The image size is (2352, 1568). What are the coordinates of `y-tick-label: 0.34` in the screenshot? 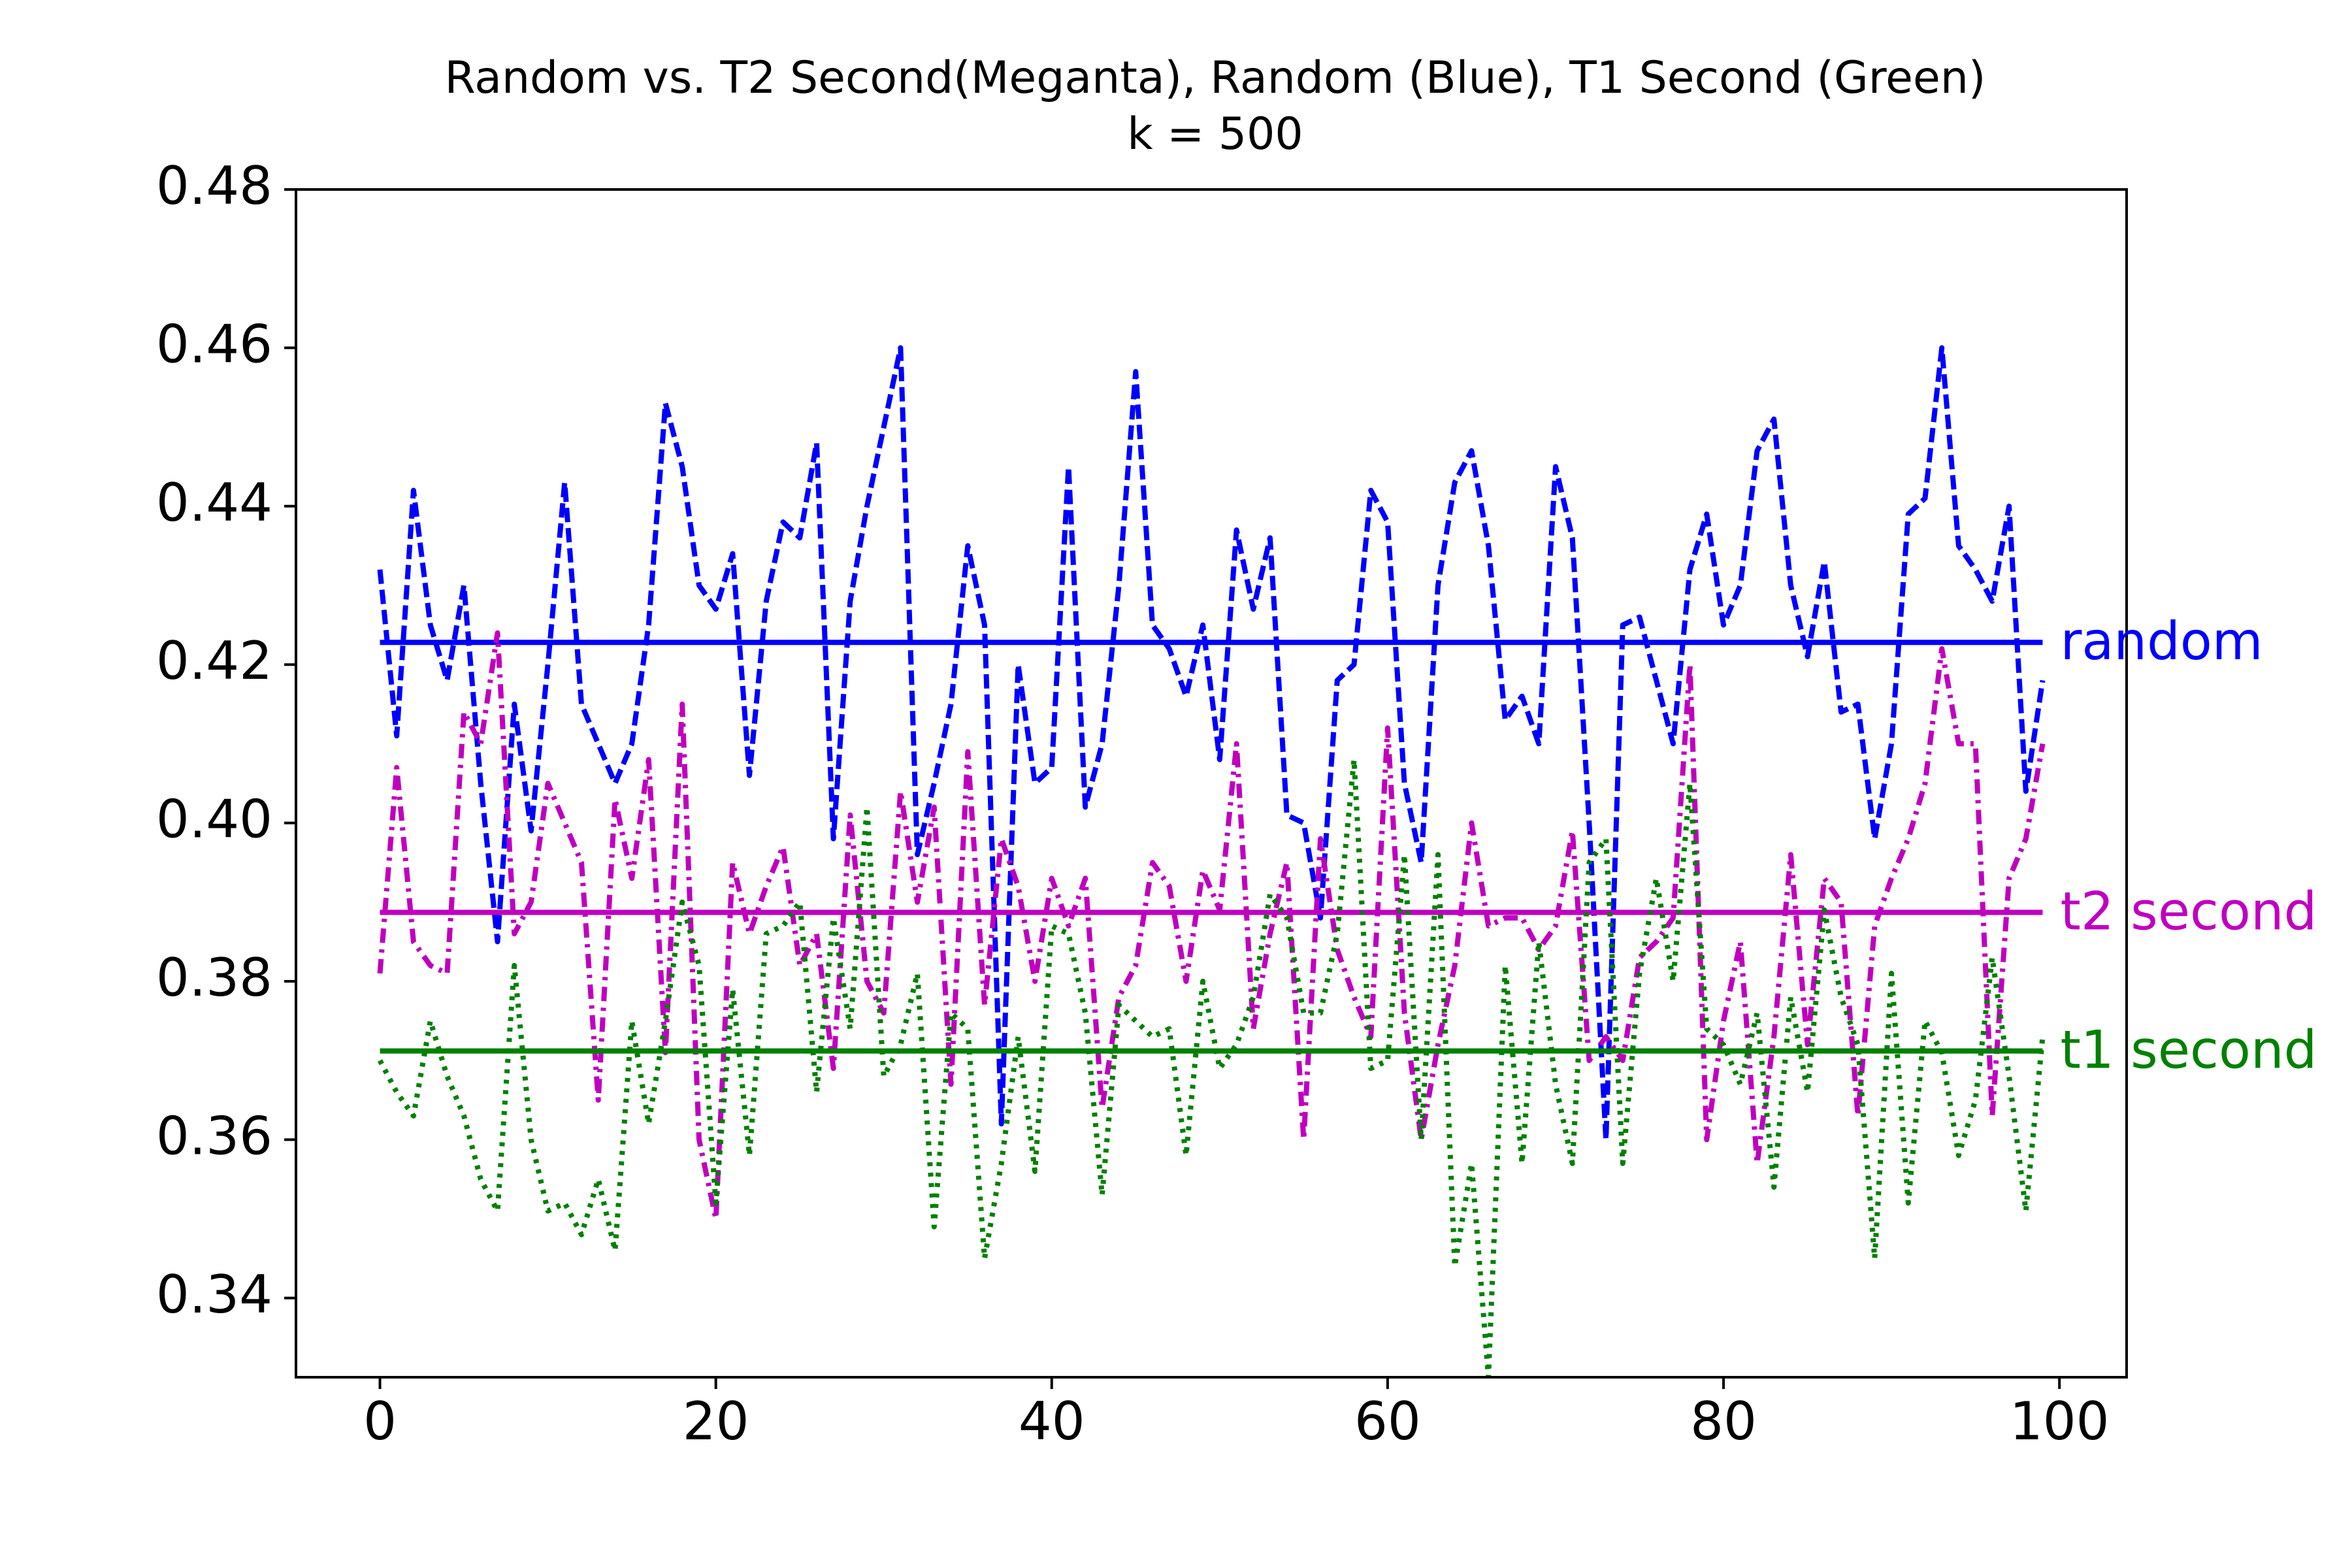 It's located at (214, 1294).